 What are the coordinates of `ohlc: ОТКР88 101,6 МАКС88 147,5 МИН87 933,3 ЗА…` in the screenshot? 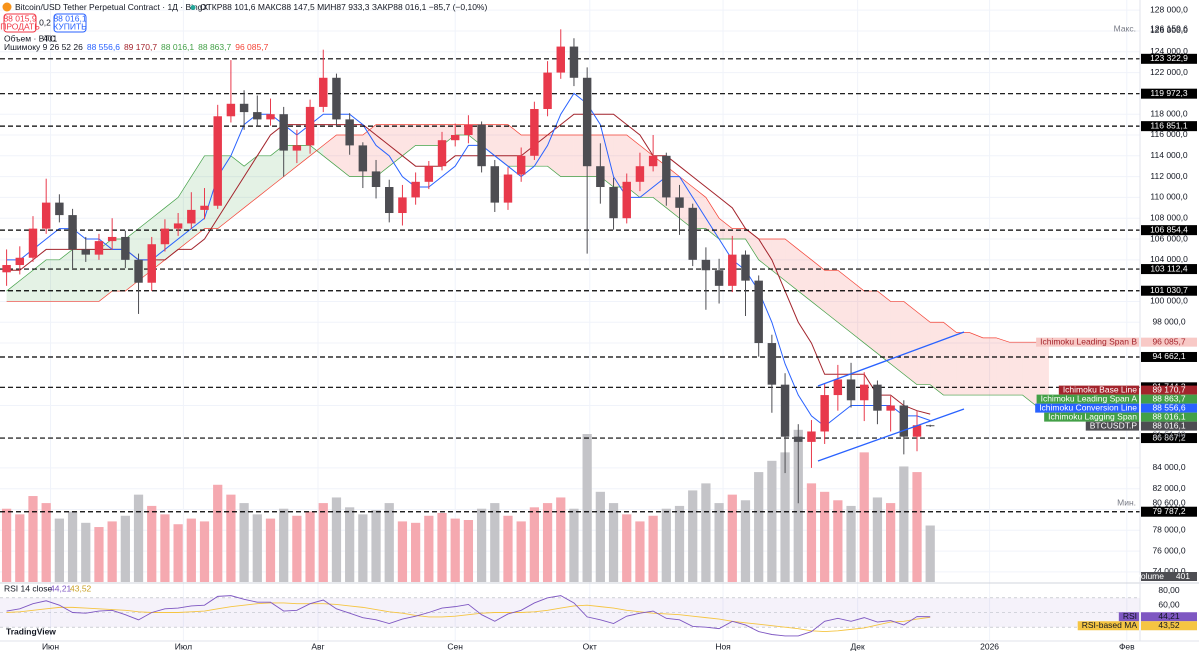 It's located at (343, 7).